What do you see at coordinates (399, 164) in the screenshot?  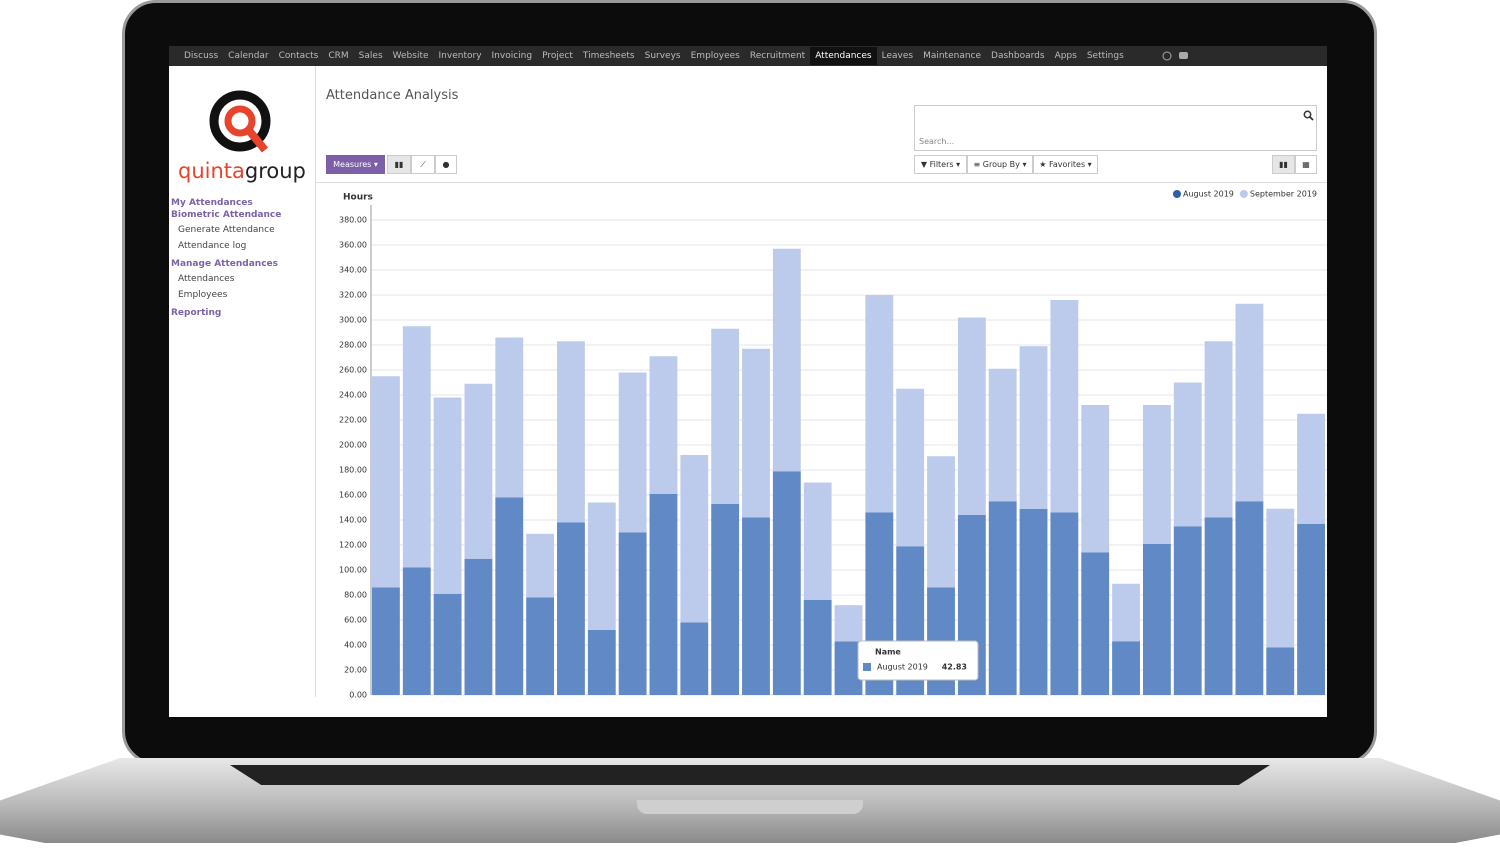 I see `bar-view-button: ▮▮` at bounding box center [399, 164].